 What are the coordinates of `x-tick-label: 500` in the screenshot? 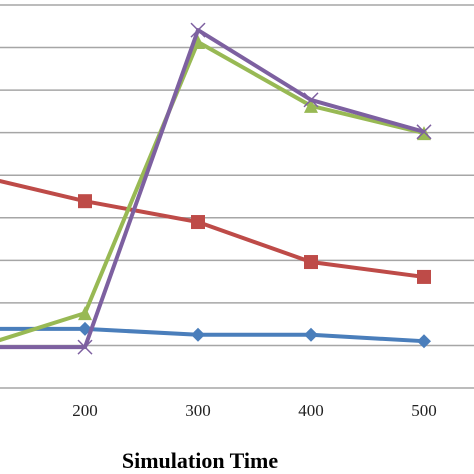 It's located at (424, 410).